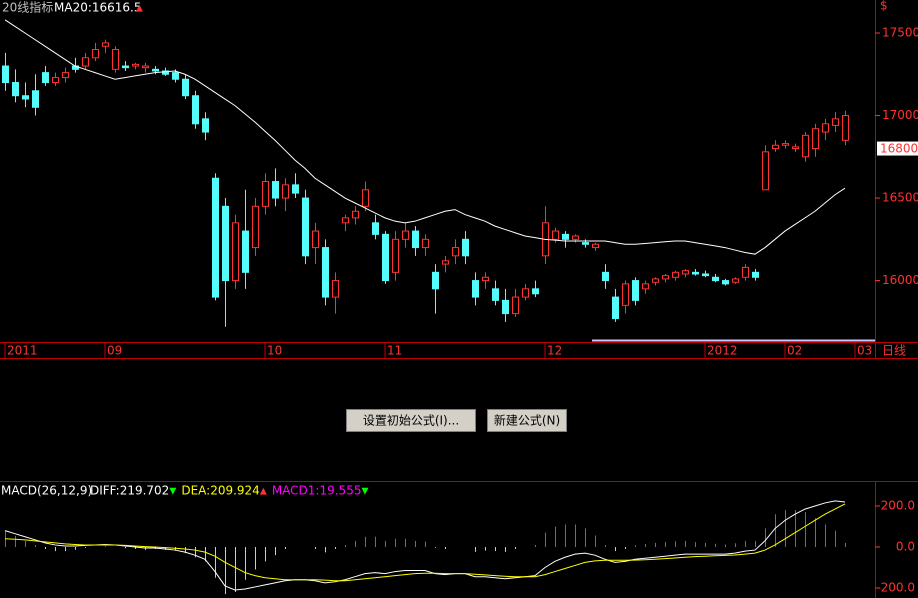 The image size is (918, 598). Describe the element at coordinates (27, 7) in the screenshot. I see `indicator-name: 20线指标` at that location.